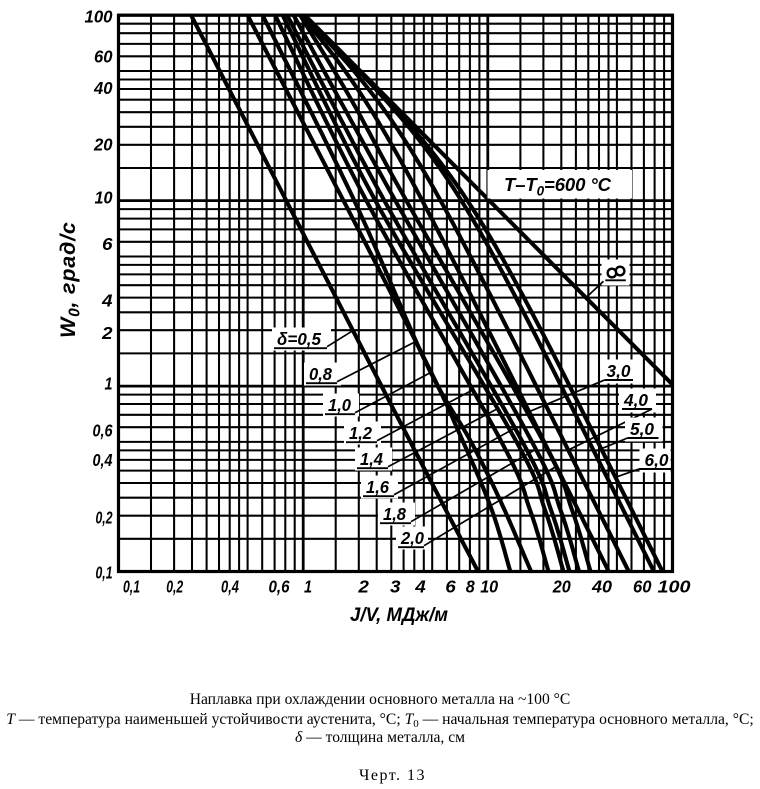 This screenshot has height=789, width=760. What do you see at coordinates (371, 459) in the screenshot?
I see `svg-text: 1,4` at bounding box center [371, 459].